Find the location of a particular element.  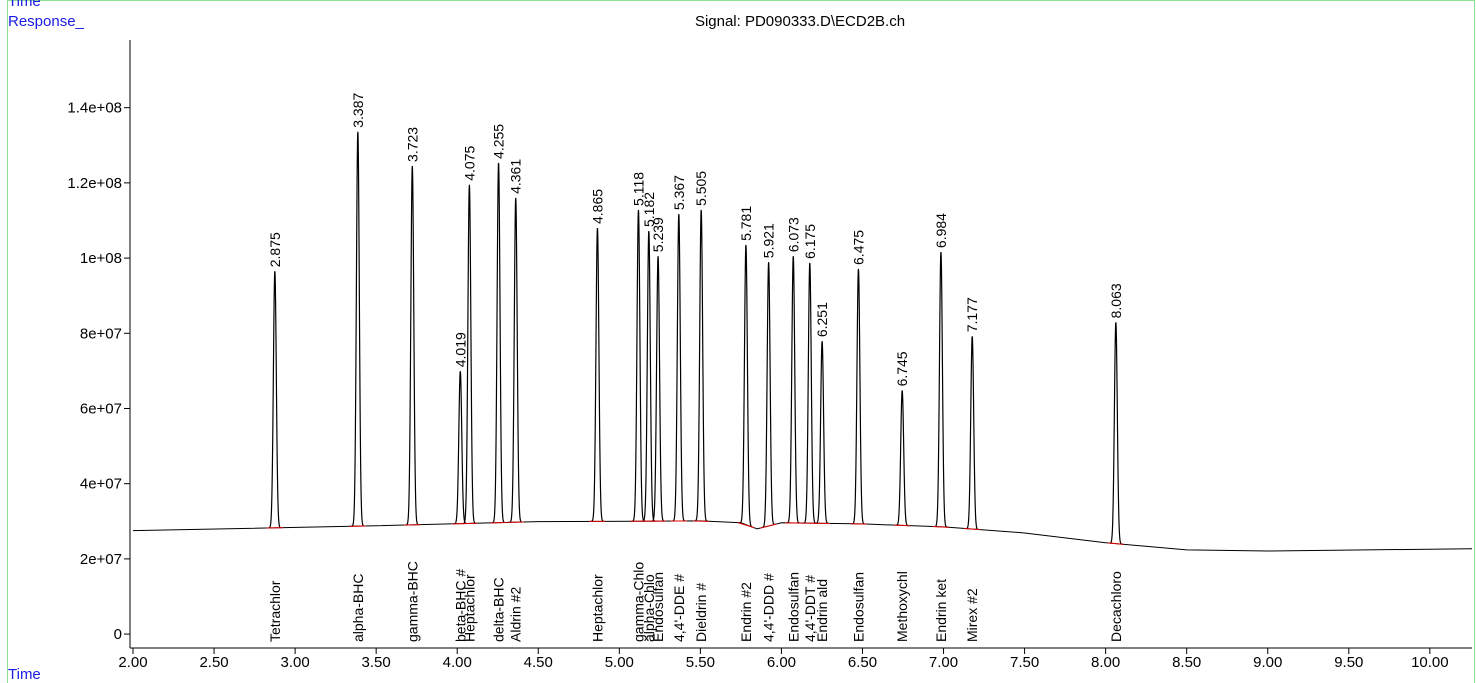

compound-label: Dieldrin # is located at coordinates (701, 612).